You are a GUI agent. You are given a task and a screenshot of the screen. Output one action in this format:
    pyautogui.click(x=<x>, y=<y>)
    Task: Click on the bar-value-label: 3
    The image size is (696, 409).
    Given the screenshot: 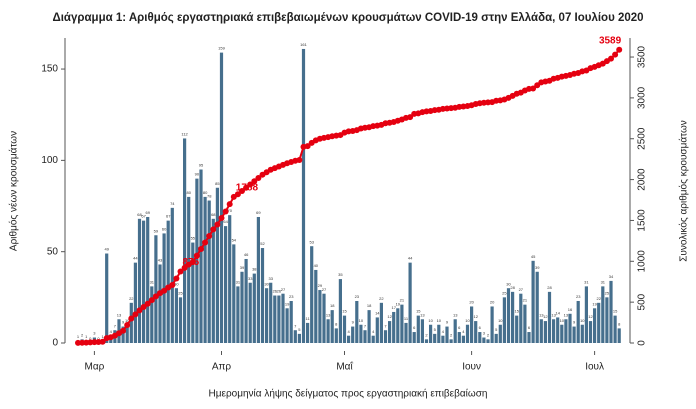 What is the action you would take?
    pyautogui.click(x=94, y=333)
    